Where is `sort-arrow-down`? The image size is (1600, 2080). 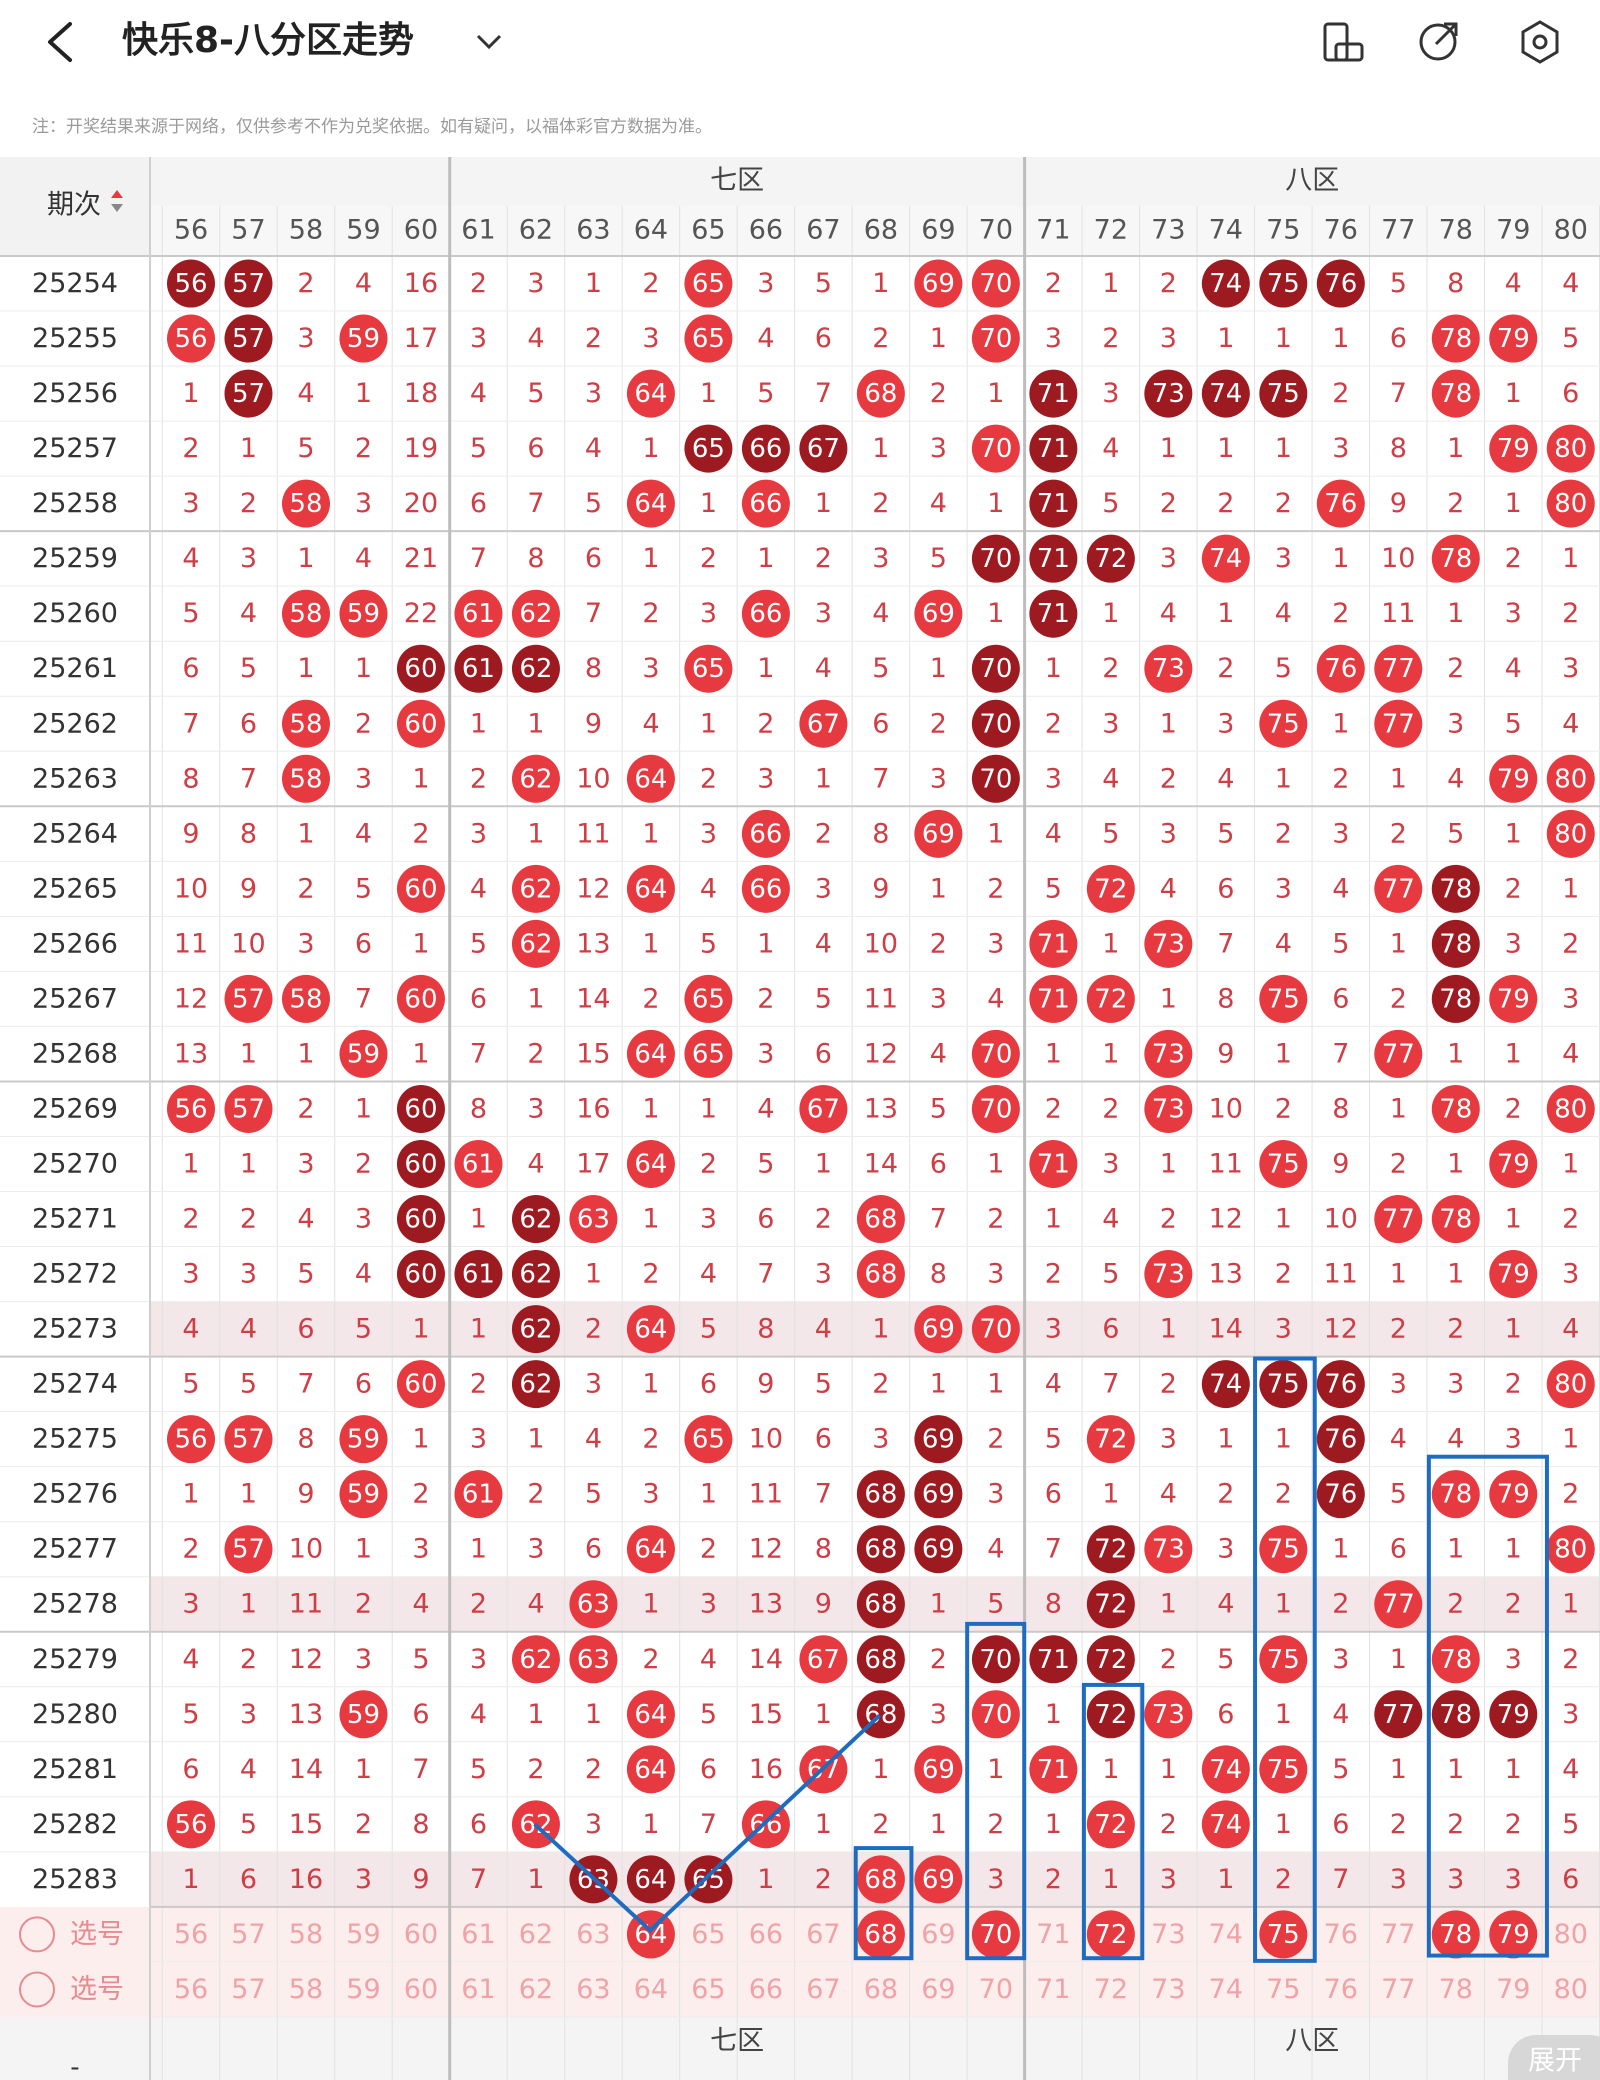
sort-arrow-down is located at coordinates (117, 208).